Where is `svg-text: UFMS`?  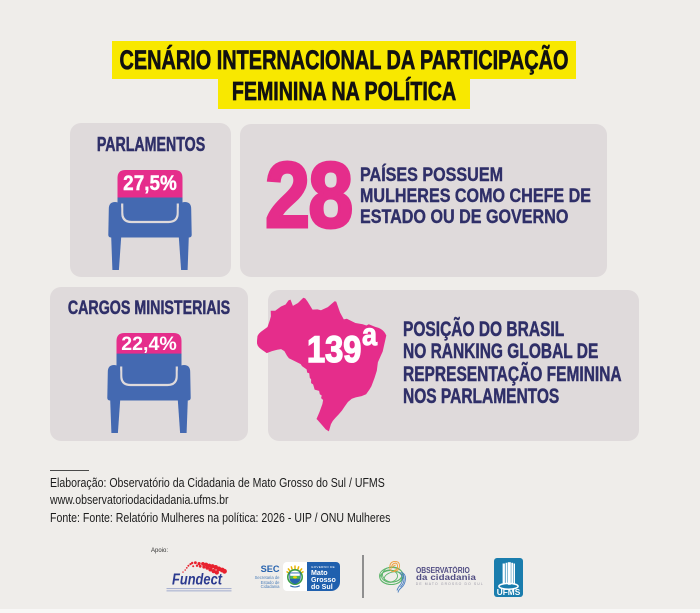
svg-text: UFMS is located at coordinates (509, 592).